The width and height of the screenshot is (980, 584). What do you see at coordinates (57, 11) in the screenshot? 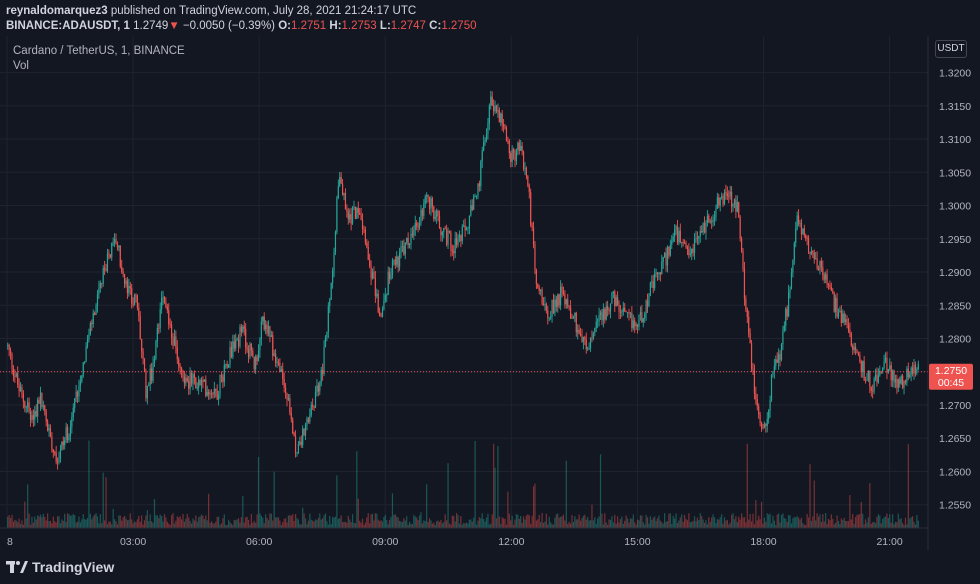
I see `author-name: reynaldomarquez3` at bounding box center [57, 11].